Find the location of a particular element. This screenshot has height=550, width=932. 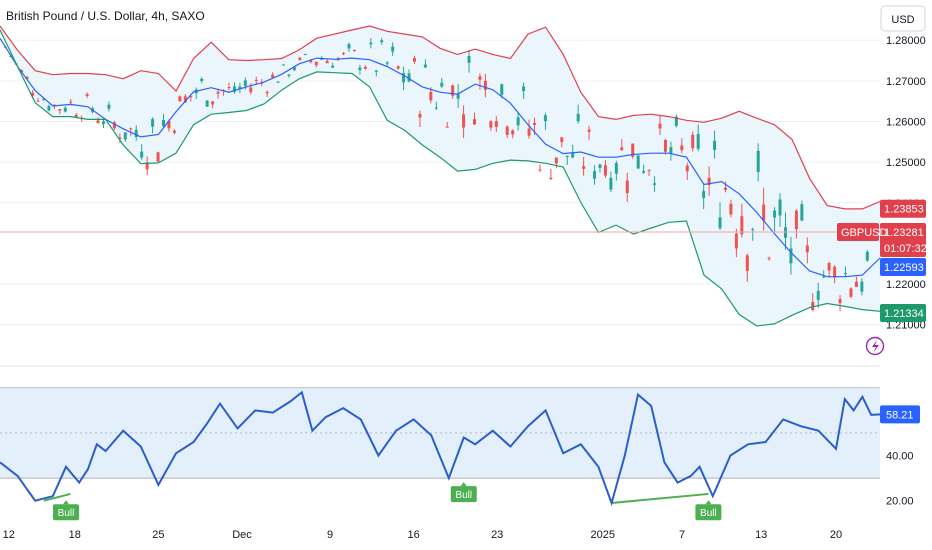

time-axis: 12 18 25 Dec 9 16 23 2025 7 13 20 is located at coordinates (422, 535).